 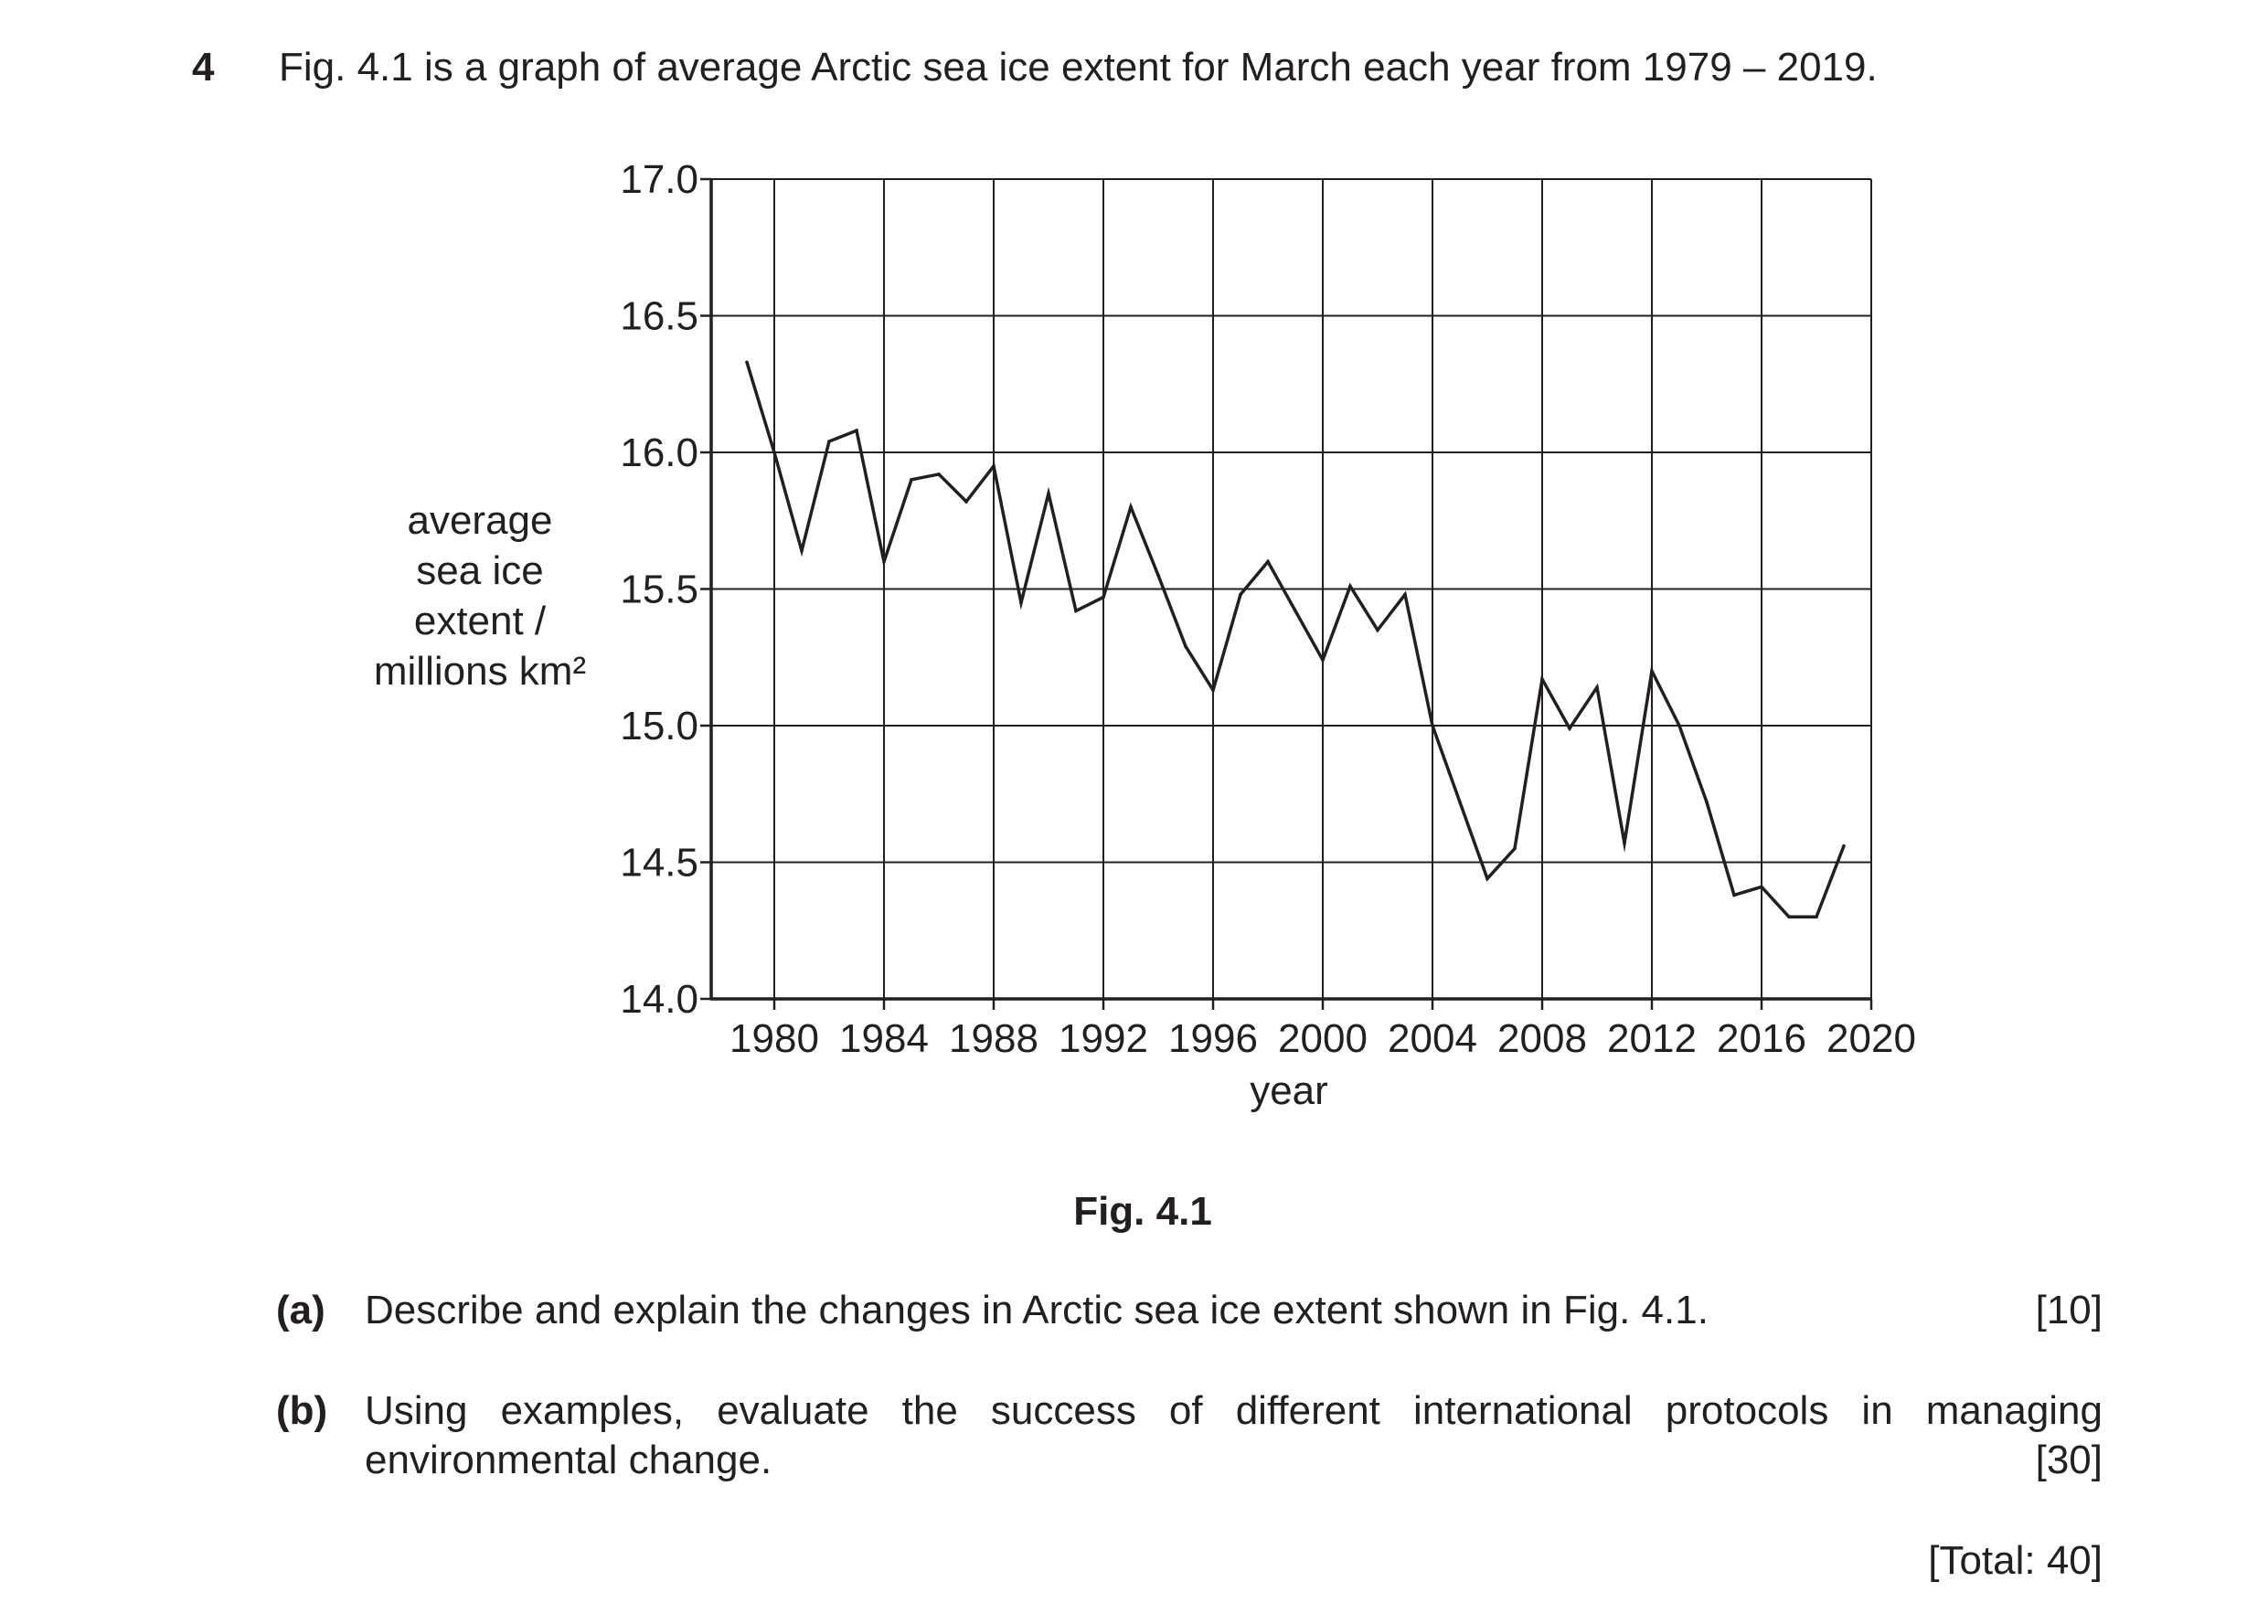 I want to click on part-a-marks: [10], so click(x=2069, y=1310).